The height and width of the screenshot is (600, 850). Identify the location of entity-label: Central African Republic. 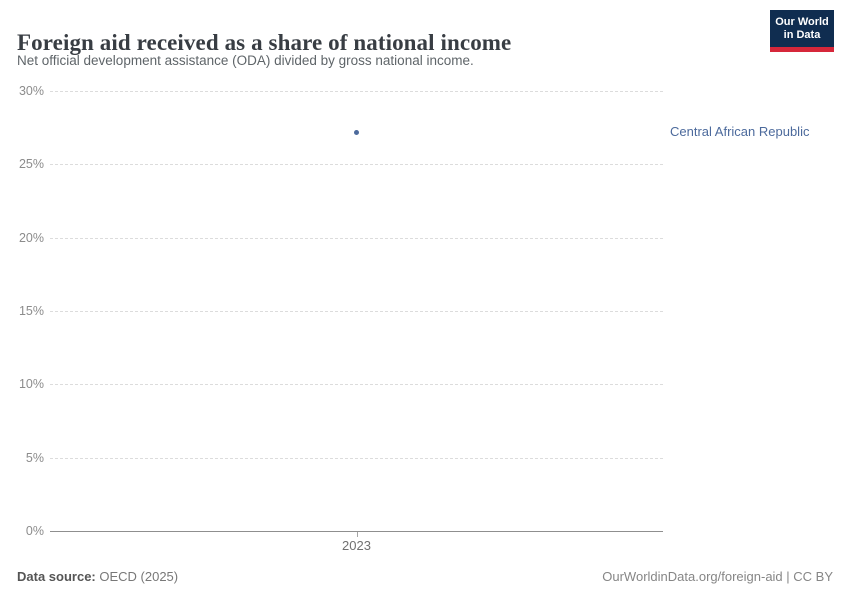
(740, 132).